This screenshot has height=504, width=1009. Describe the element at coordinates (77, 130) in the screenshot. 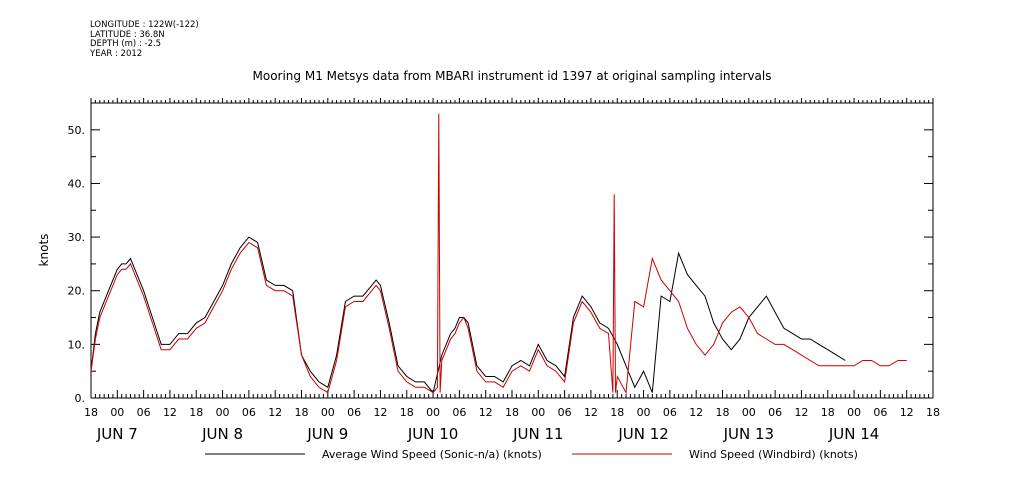

I see `y-tick-label: 50.` at that location.